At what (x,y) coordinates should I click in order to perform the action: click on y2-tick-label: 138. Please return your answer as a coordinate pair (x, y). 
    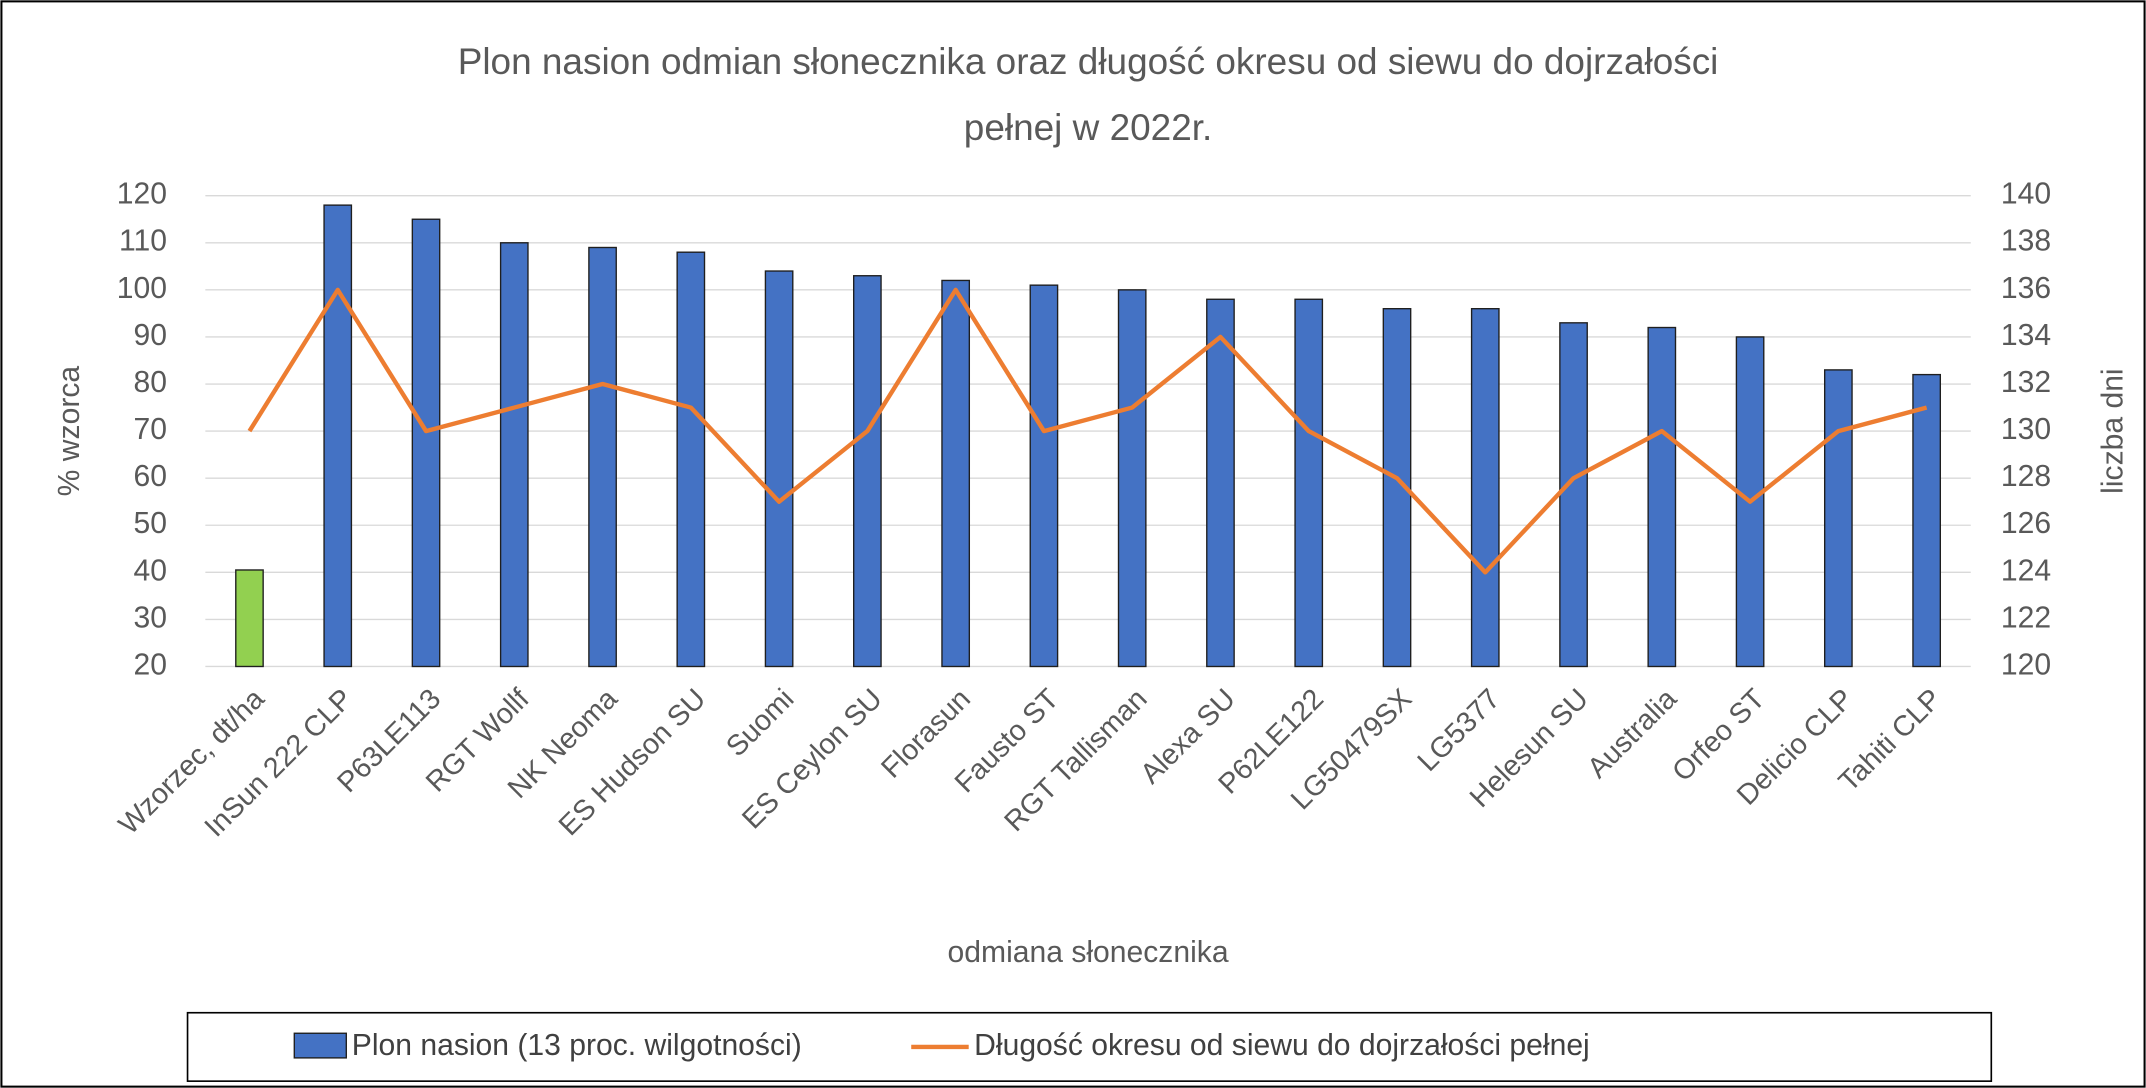
    Looking at the image, I should click on (2026, 241).